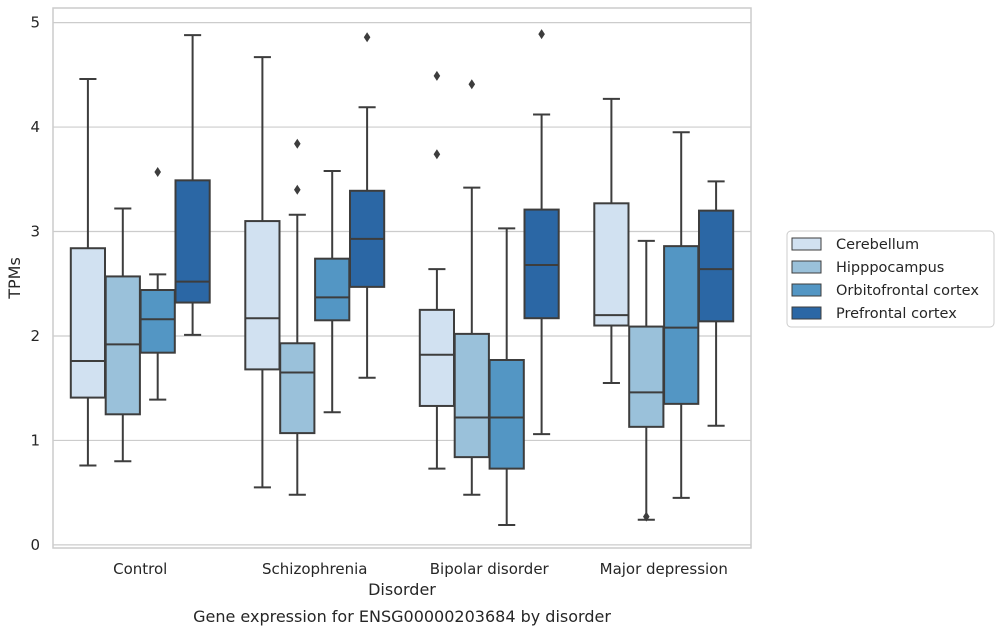 The height and width of the screenshot is (634, 1003). What do you see at coordinates (890, 268) in the screenshot?
I see `legend-label: Hipppocampus` at bounding box center [890, 268].